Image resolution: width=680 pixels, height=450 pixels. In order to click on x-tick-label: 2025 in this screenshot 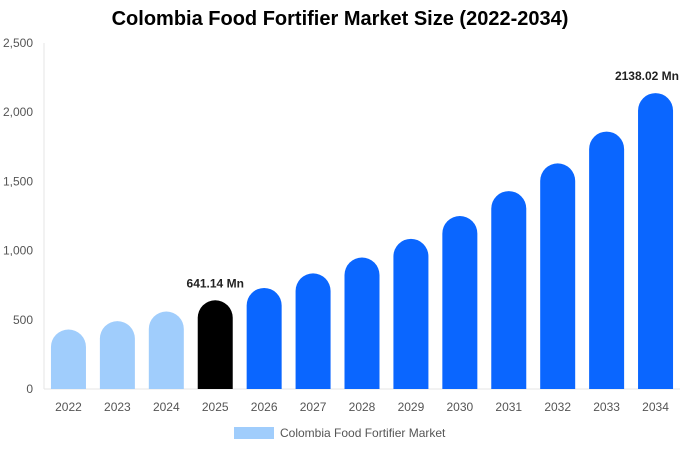, I will do `click(215, 407)`.